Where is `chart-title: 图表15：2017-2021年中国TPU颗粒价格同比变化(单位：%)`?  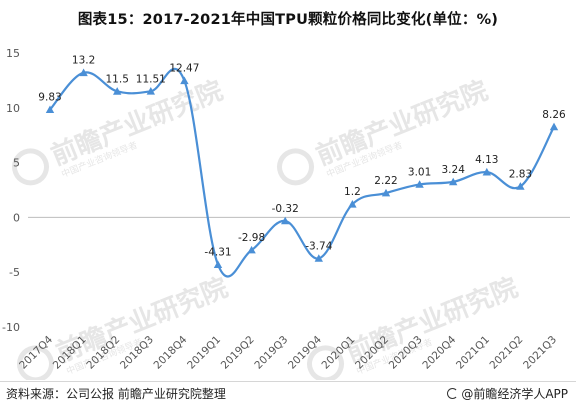
chart-title: 图表15：2017-2021年中国TPU颗粒价格同比变化(单位：%) is located at coordinates (288, 20).